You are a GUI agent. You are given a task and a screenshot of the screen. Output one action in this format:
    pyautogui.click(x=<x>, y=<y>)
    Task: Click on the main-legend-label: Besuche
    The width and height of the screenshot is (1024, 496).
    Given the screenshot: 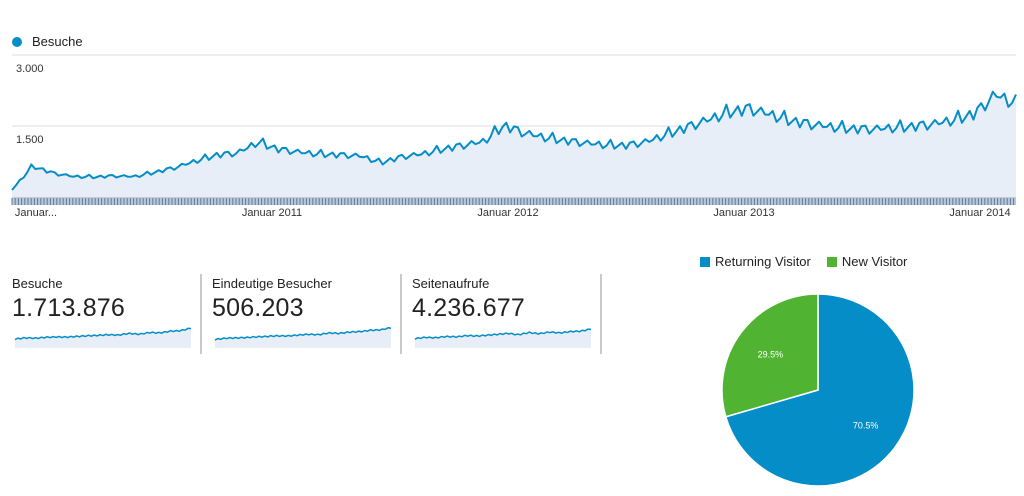 What is the action you would take?
    pyautogui.click(x=57, y=41)
    